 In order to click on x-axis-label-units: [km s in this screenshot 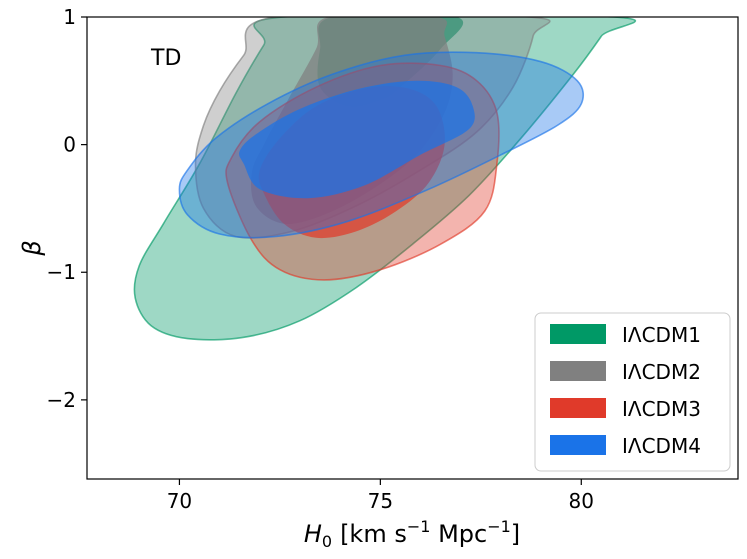, I will do `click(373, 534)`.